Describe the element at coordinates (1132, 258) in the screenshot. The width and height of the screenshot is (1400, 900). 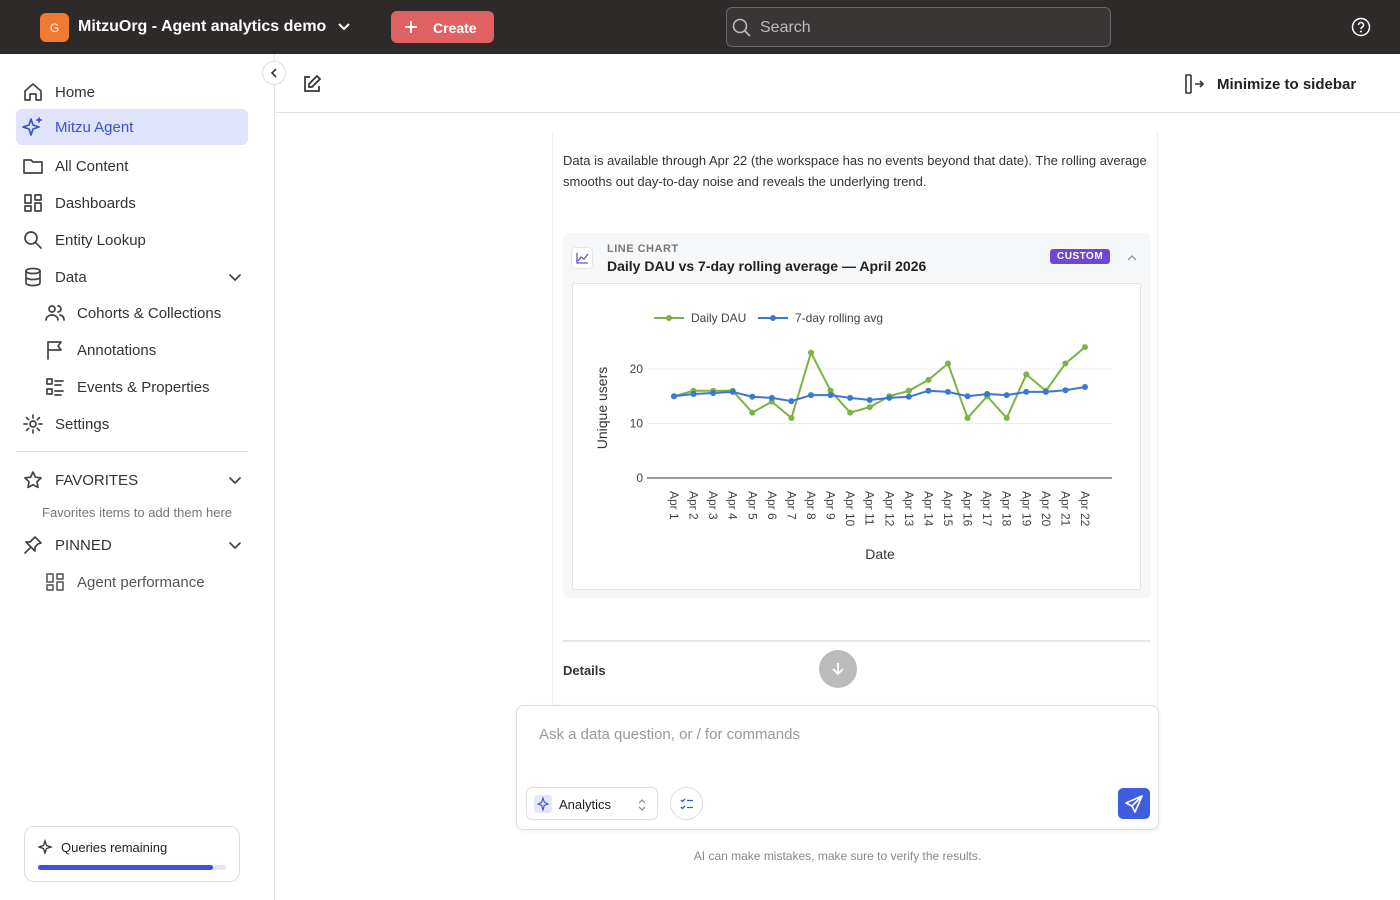
I see `collapse-chart` at that location.